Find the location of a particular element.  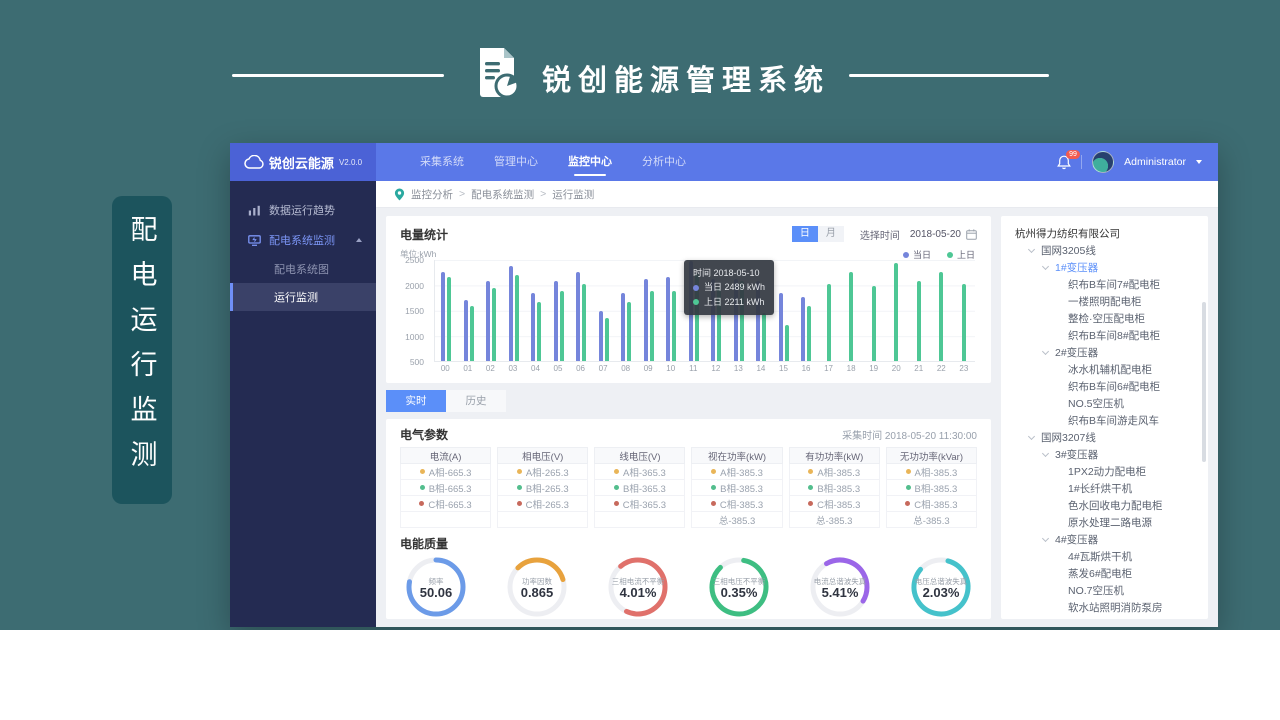

notification-bell-icon: 99 is located at coordinates (1068, 159).